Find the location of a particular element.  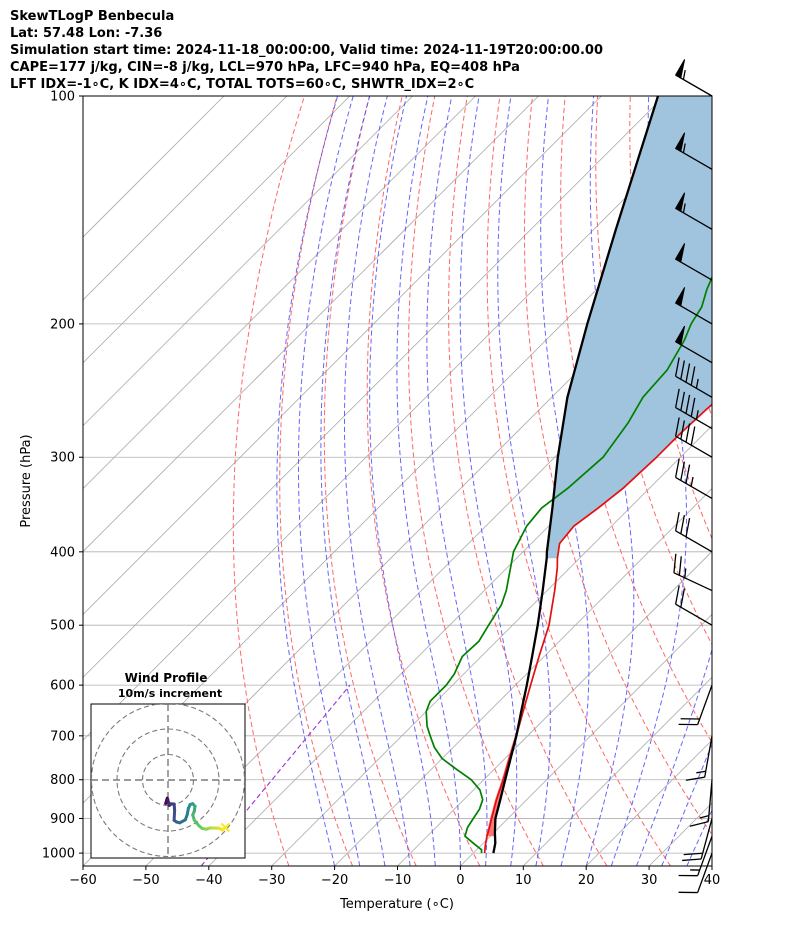

y-tick-label: 300 is located at coordinates (62, 458).